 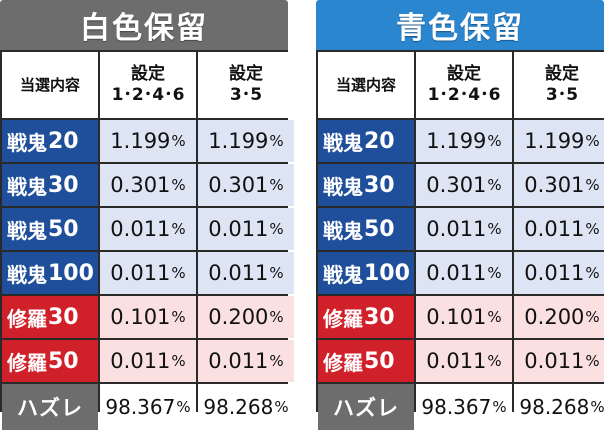 What do you see at coordinates (50, 141) in the screenshot?
I see `row-label: 戦鬼 20` at bounding box center [50, 141].